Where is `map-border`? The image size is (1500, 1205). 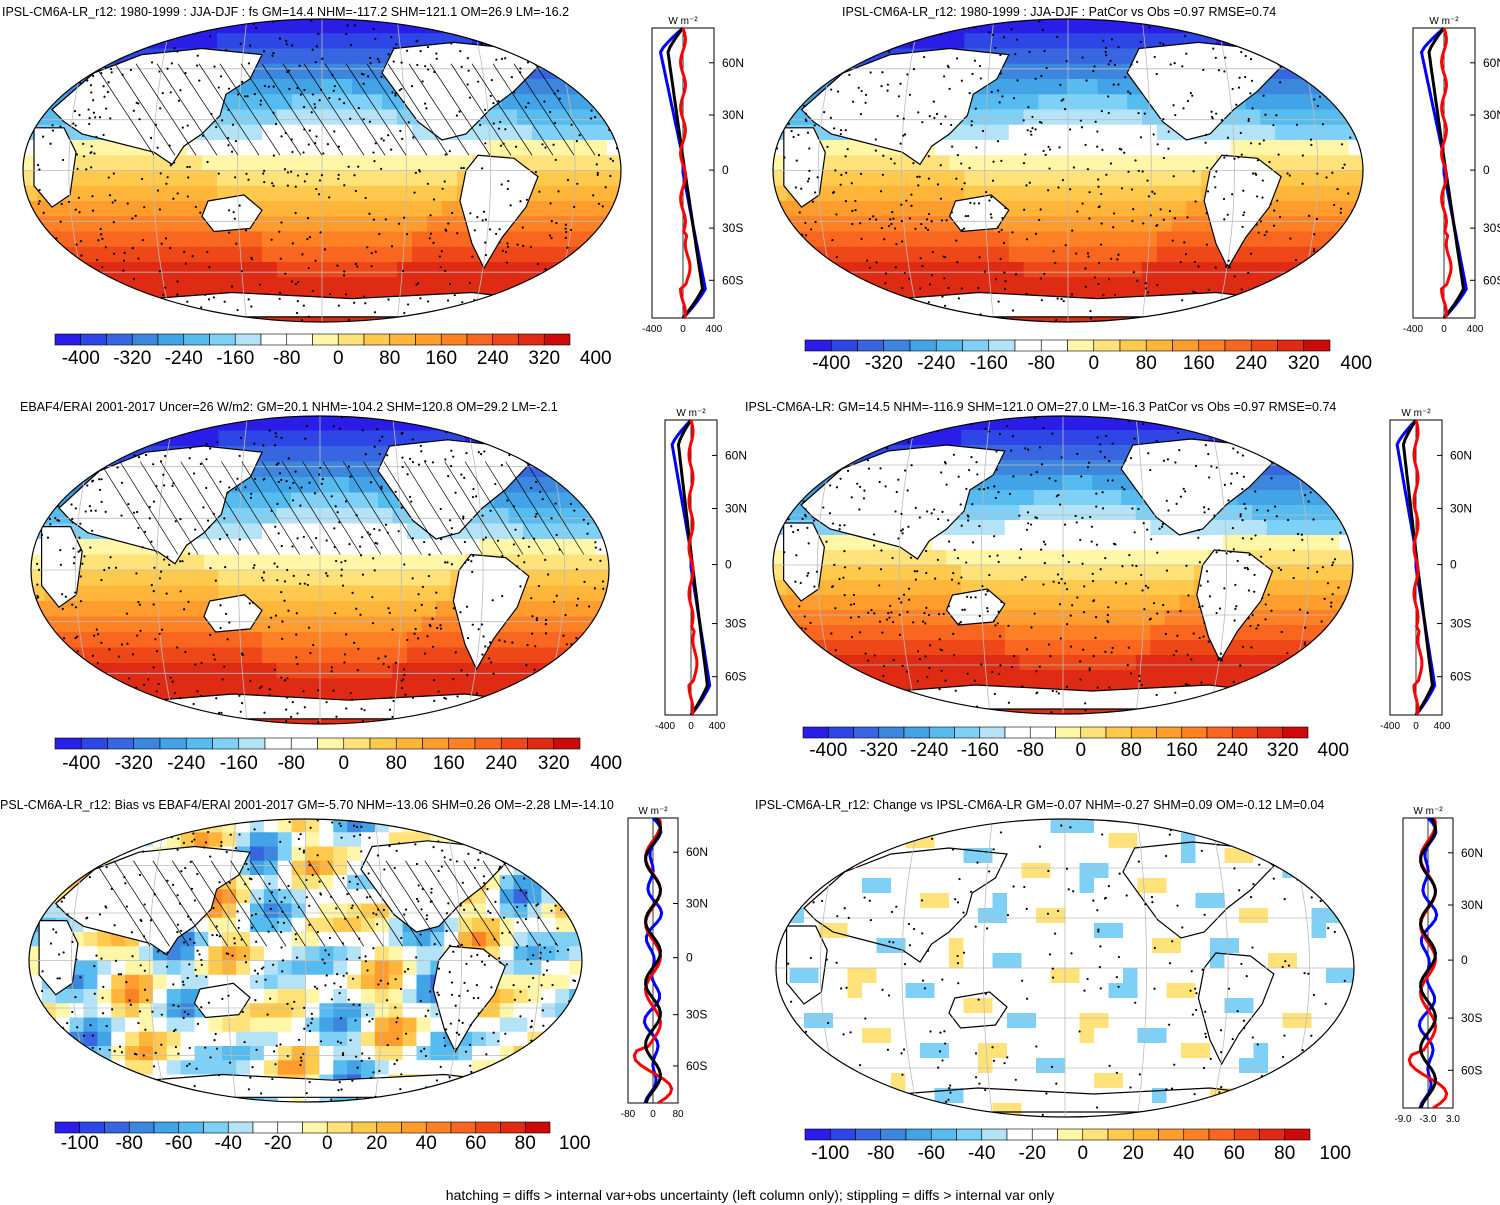
map-border is located at coordinates (322, 170).